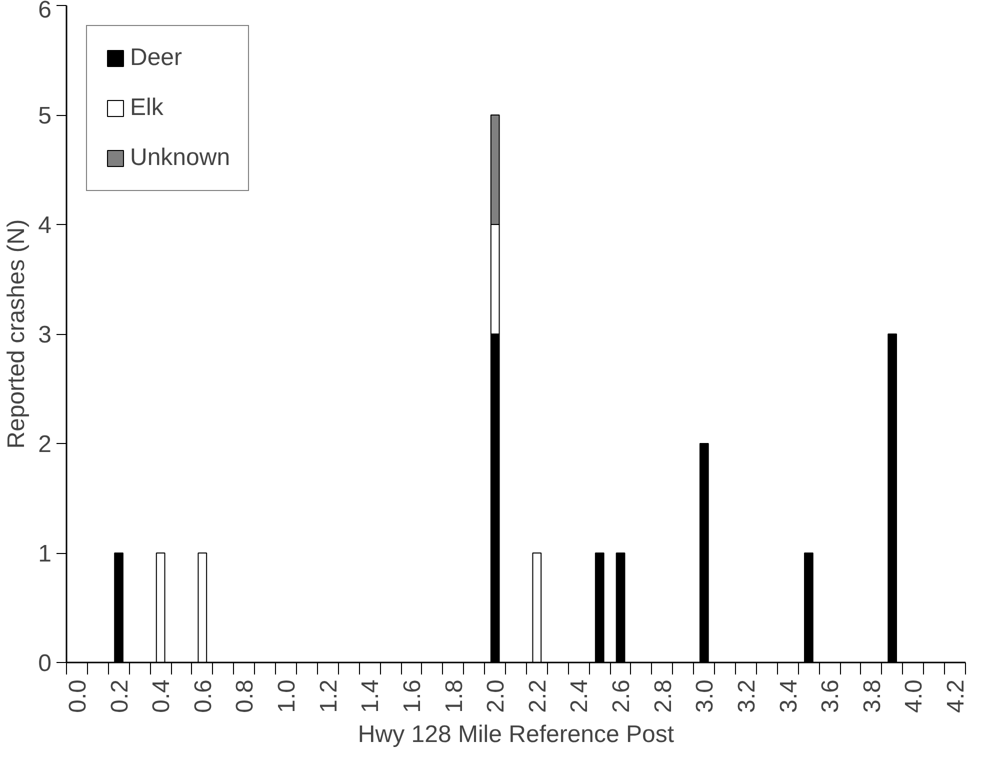 The height and width of the screenshot is (757, 992). What do you see at coordinates (370, 696) in the screenshot?
I see `x-tick-label: 1.4` at bounding box center [370, 696].